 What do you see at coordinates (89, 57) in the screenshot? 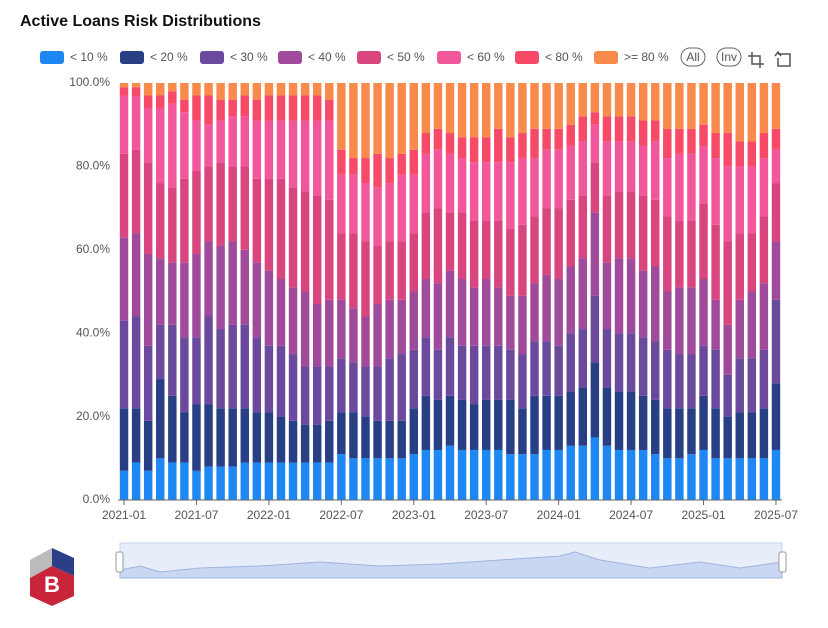
I see `legend-label: < 10 %` at bounding box center [89, 57].